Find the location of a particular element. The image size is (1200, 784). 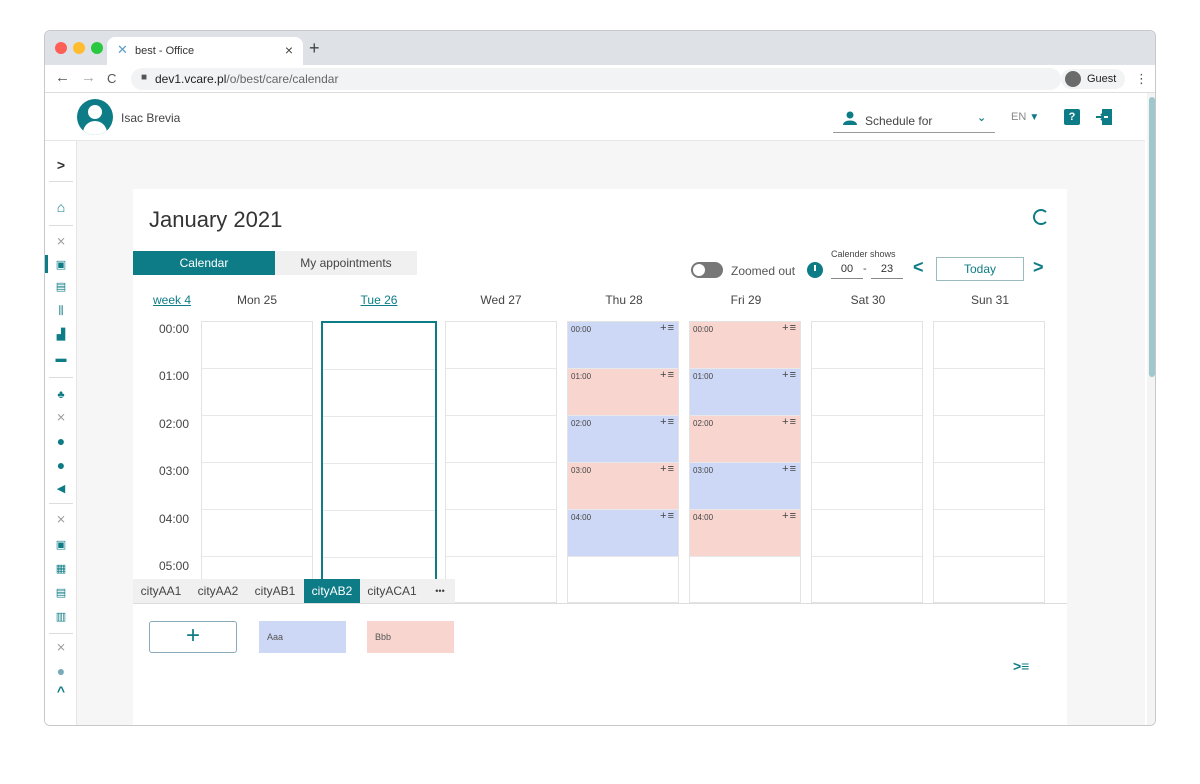

city-tab: cityACA1 is located at coordinates (392, 591).